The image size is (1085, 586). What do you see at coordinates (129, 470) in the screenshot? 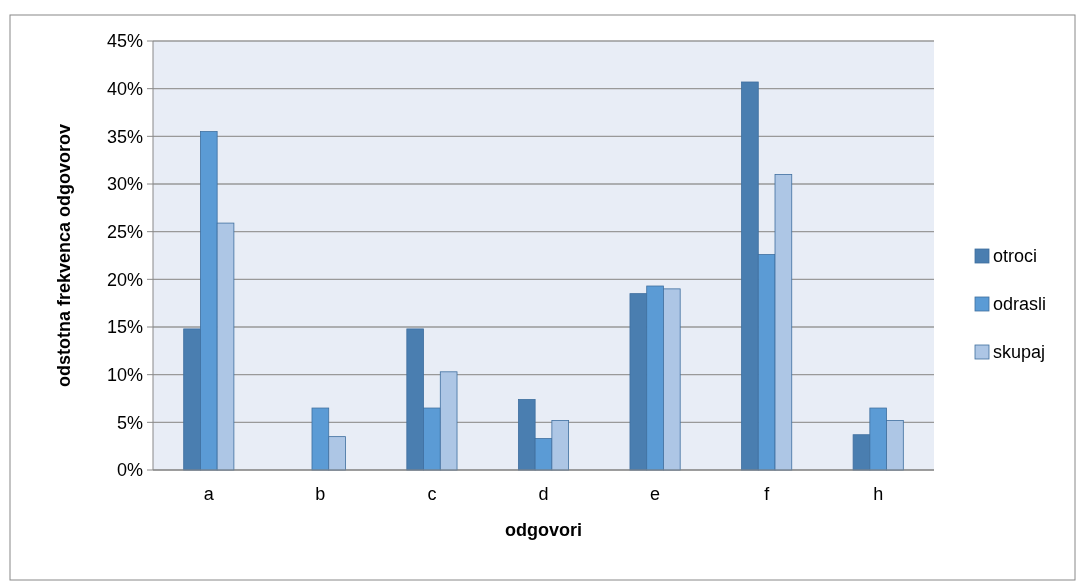
I see `y-tick-label: 0%` at bounding box center [129, 470].